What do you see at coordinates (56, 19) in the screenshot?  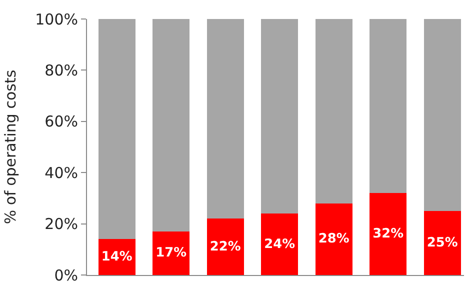 I see `y-tick-label: 100%` at bounding box center [56, 19].